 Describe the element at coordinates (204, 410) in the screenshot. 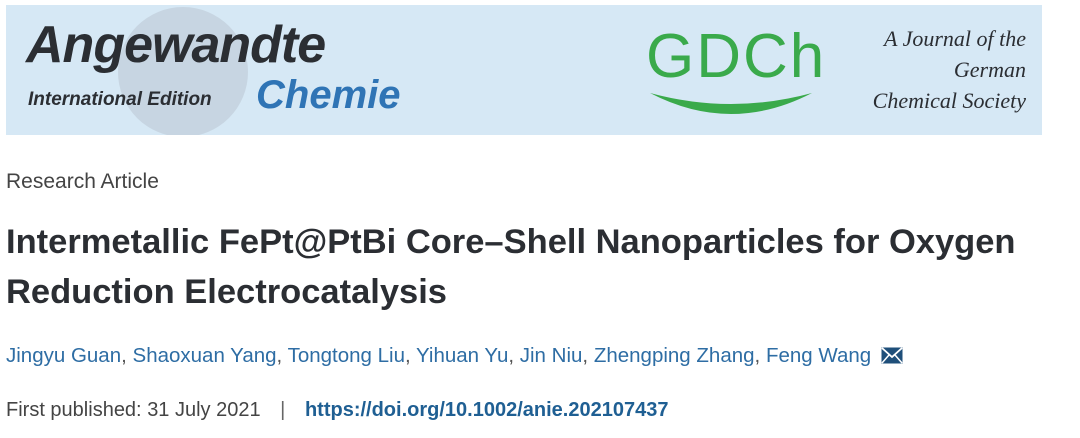

I see `published-date: 31 July 2021` at that location.